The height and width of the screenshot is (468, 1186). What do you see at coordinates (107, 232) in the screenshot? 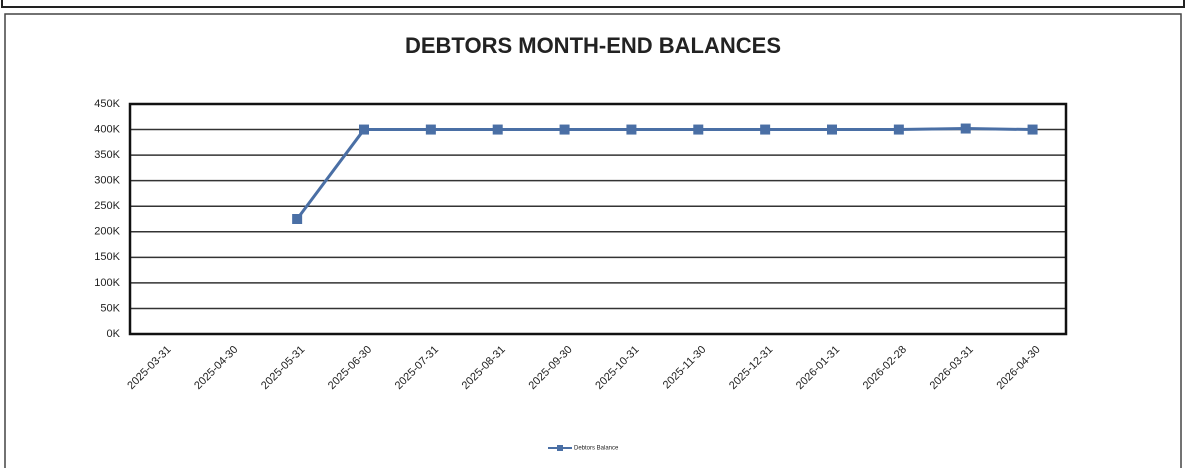
I see `y-tick-label: 200K` at bounding box center [107, 232].